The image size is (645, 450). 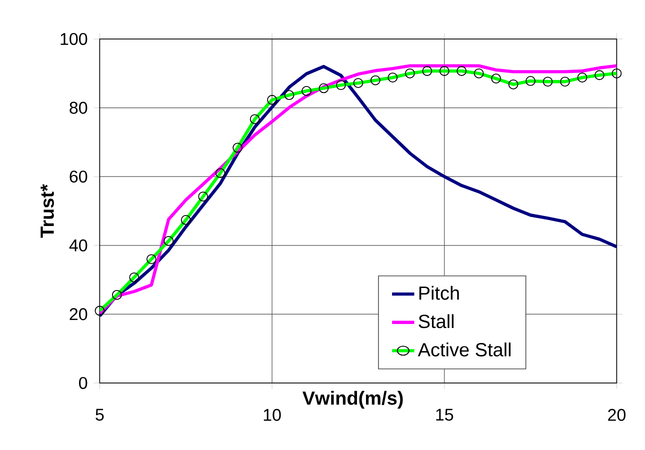 I want to click on x-tick-label: 5, so click(x=100, y=414).